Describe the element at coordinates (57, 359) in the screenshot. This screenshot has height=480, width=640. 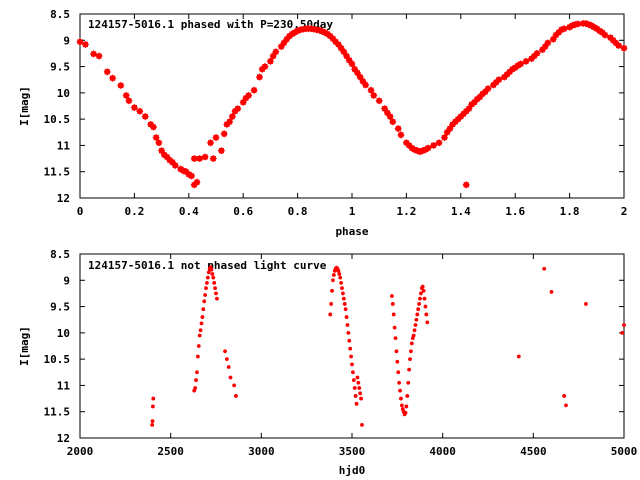
I see `unphased-y-tick-label: 10.5` at that location.